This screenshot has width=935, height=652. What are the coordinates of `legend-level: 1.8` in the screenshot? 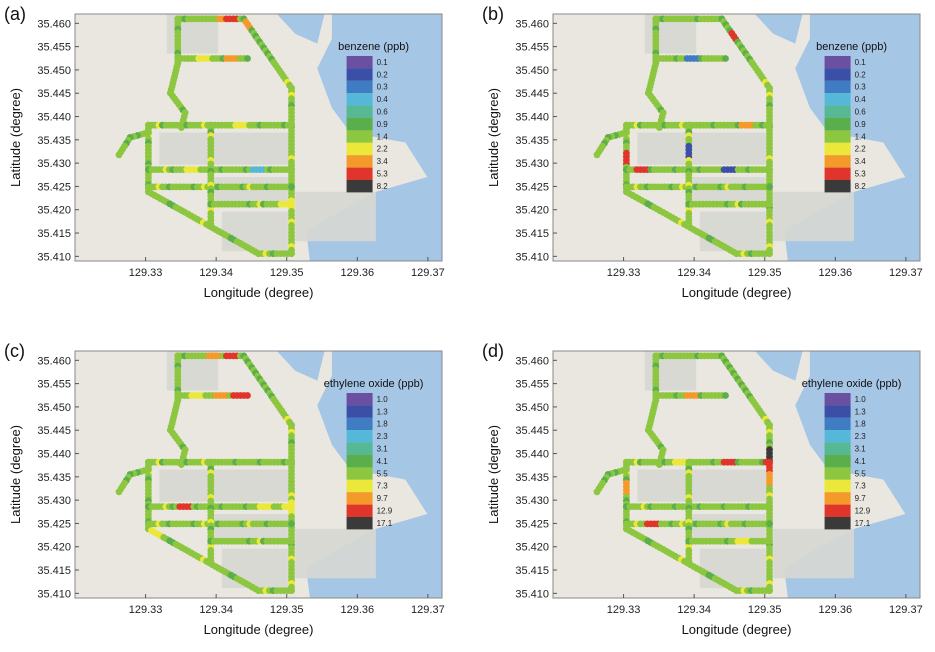 It's located at (861, 424).